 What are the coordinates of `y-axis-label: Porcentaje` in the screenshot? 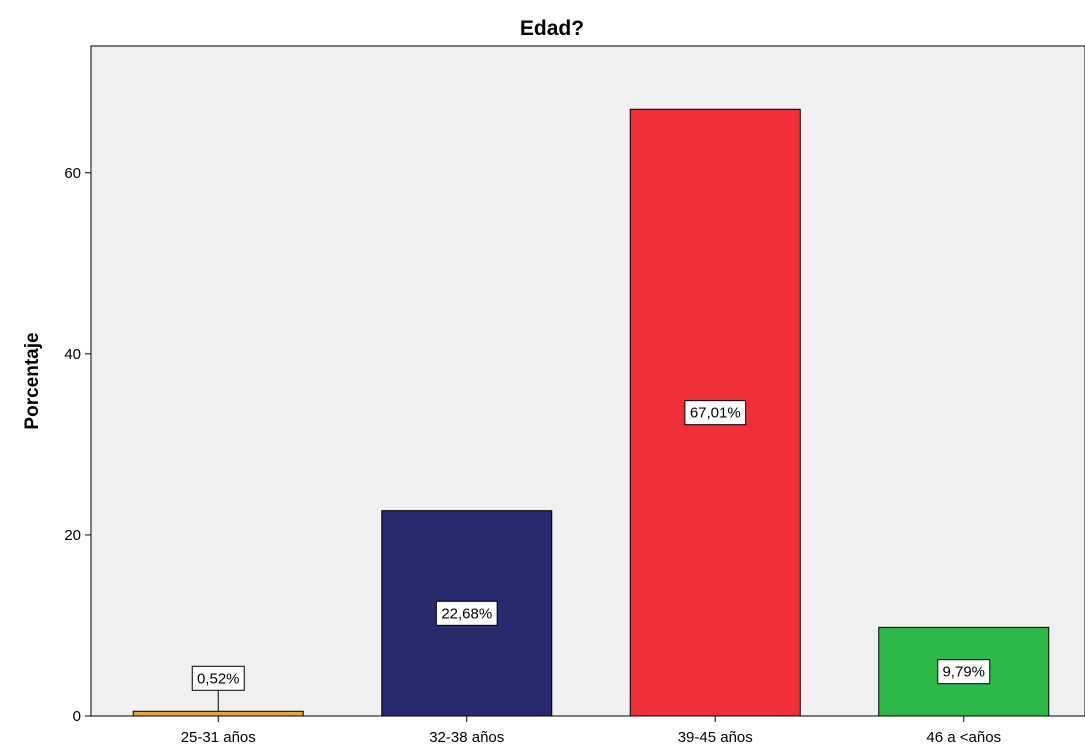 It's located at (32, 380).